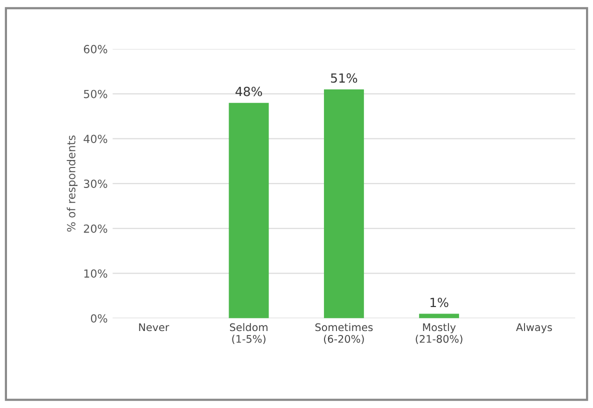 The image size is (593, 408). What do you see at coordinates (439, 303) in the screenshot?
I see `data-label: 1%` at bounding box center [439, 303].